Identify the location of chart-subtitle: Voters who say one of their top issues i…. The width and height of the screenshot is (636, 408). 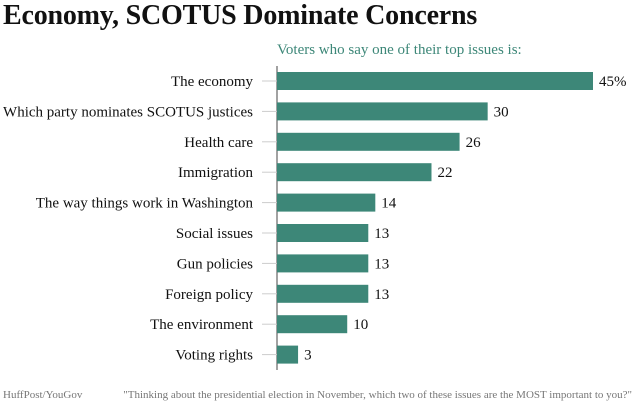
(399, 50).